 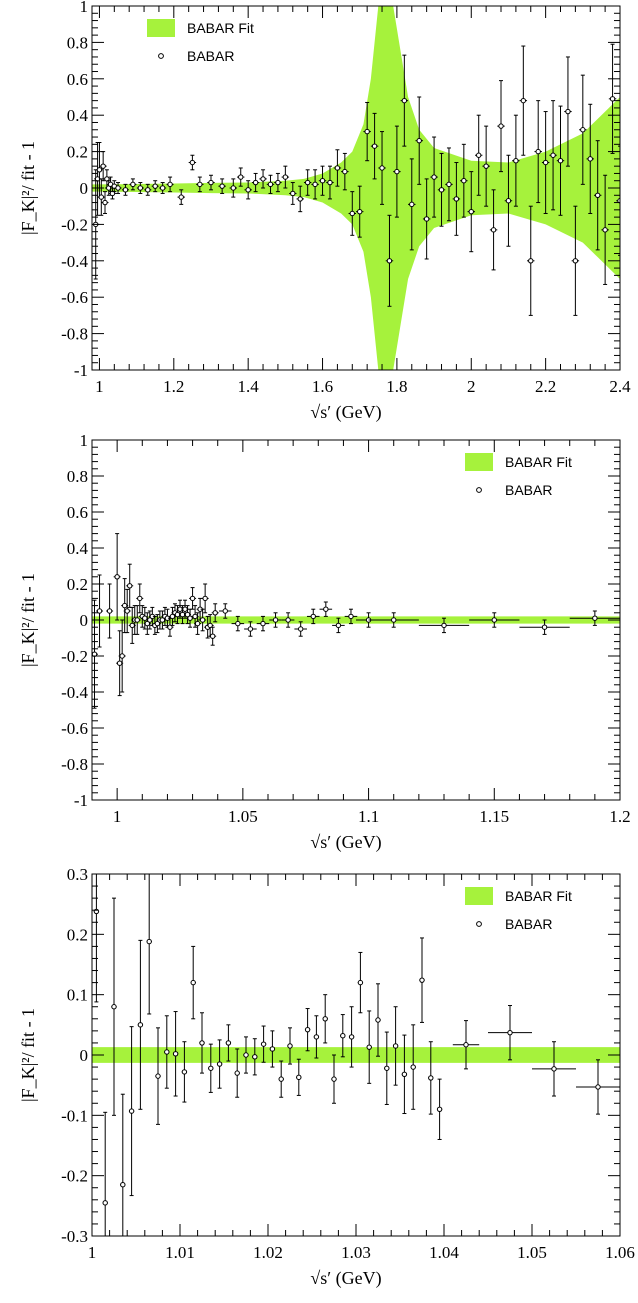 What do you see at coordinates (479, 924) in the screenshot?
I see `legend-points-marker` at bounding box center [479, 924].